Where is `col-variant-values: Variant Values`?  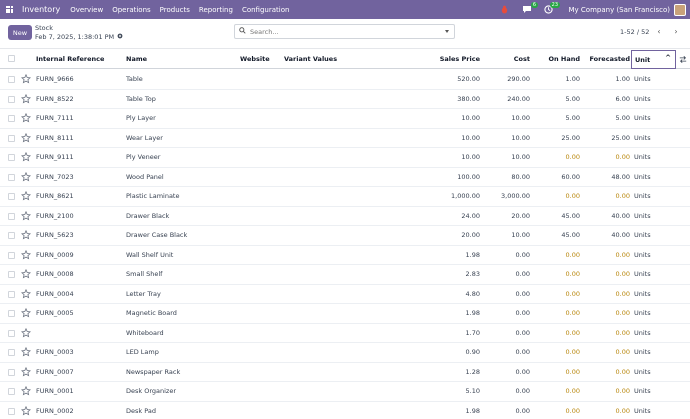
col-variant-values: Variant Values is located at coordinates (311, 59).